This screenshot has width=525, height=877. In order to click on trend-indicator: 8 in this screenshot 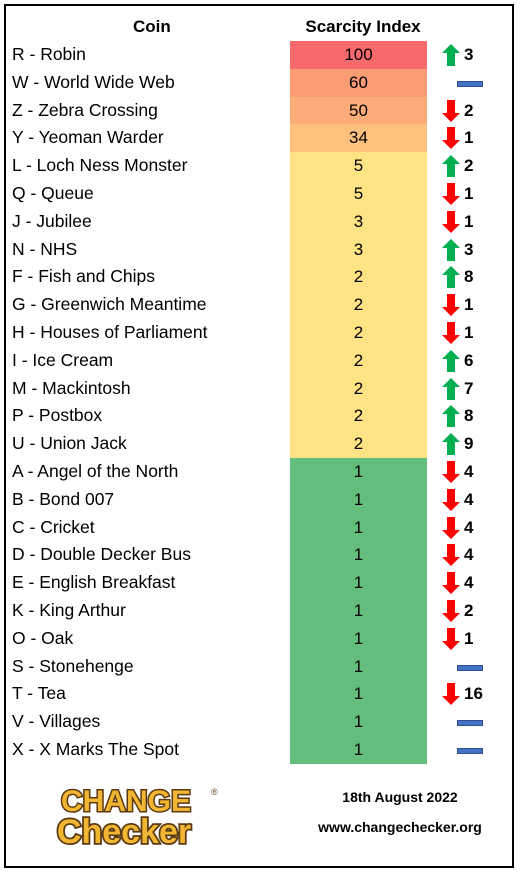, I will do `click(468, 277)`.